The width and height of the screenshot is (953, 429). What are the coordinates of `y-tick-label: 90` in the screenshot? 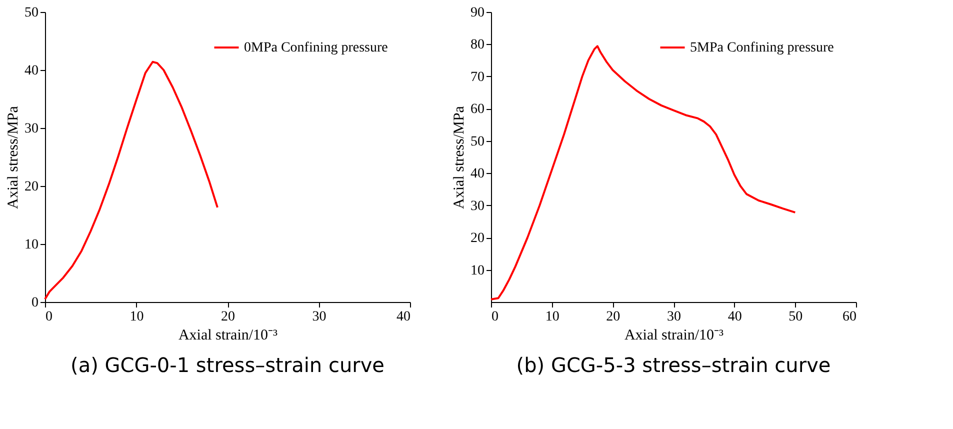 It's located at (477, 13).